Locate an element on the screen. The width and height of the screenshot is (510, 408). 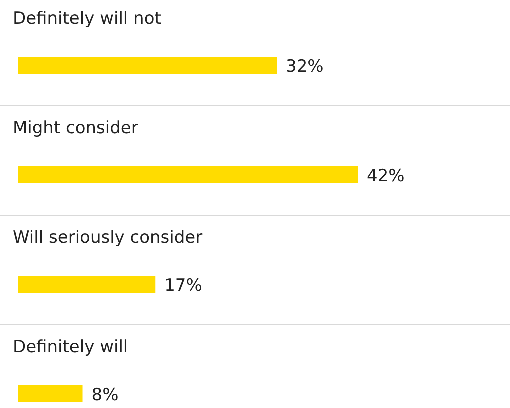
data-label: 42% is located at coordinates (386, 176).